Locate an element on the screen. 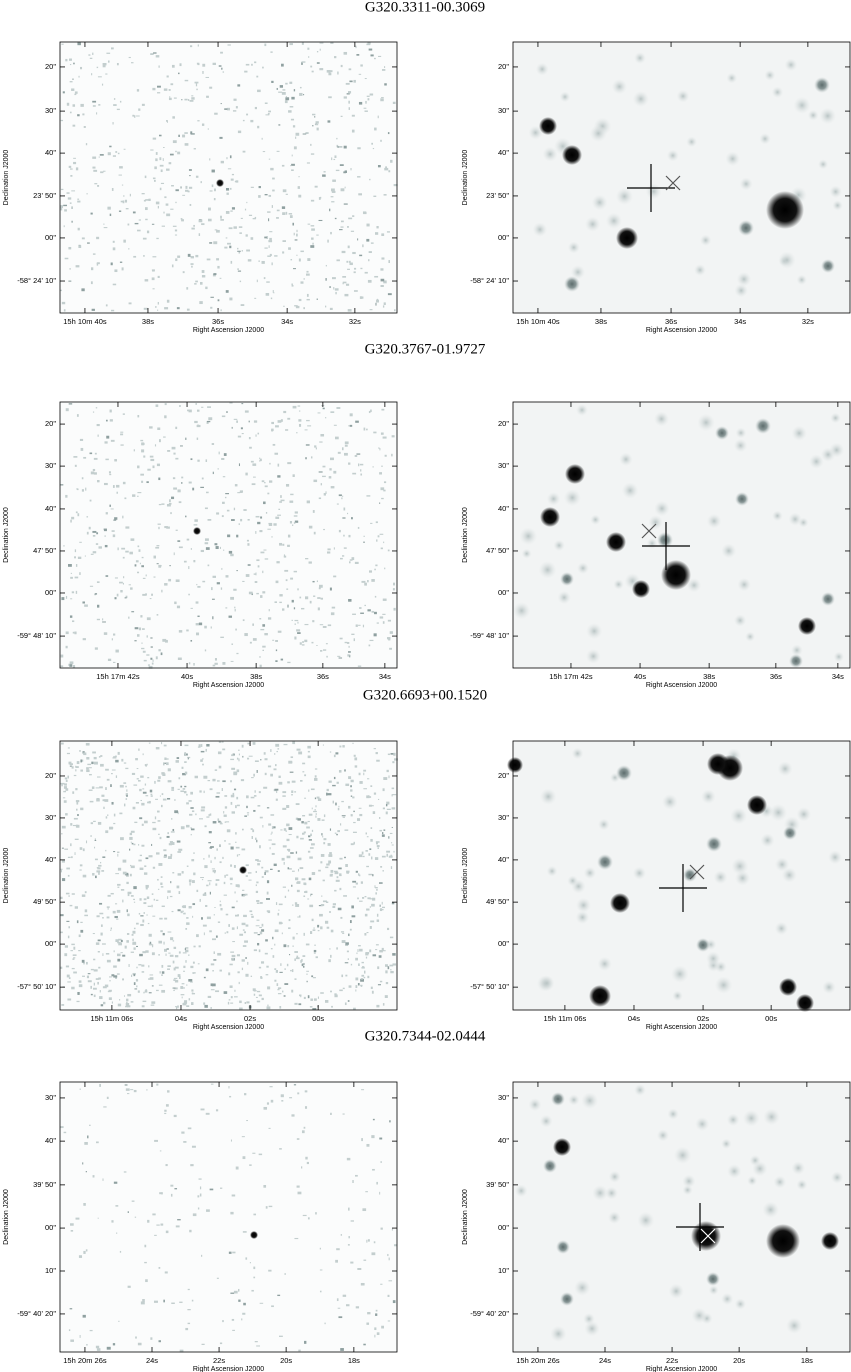  y-tick-label: 30" is located at coordinates (50, 110).